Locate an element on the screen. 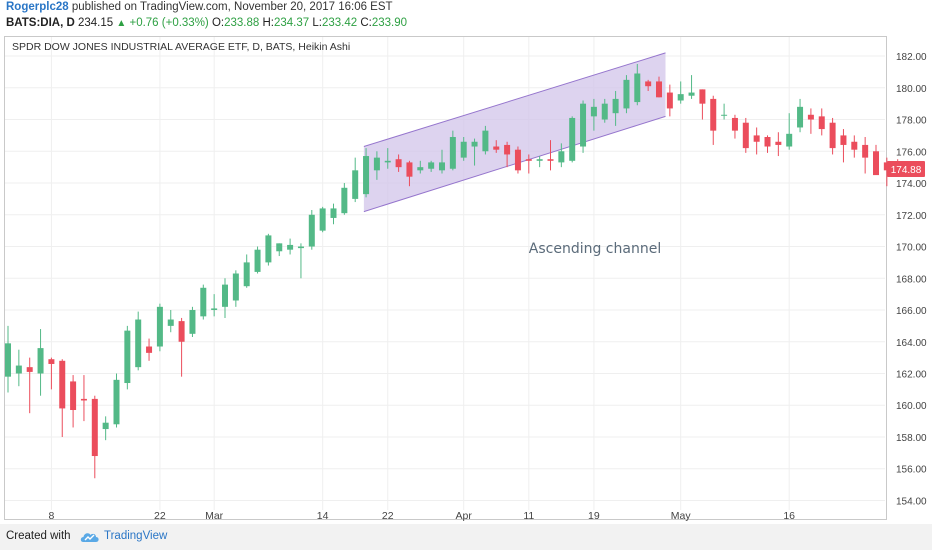 The height and width of the screenshot is (550, 932). y-tick-label: 168.00 is located at coordinates (911, 279).